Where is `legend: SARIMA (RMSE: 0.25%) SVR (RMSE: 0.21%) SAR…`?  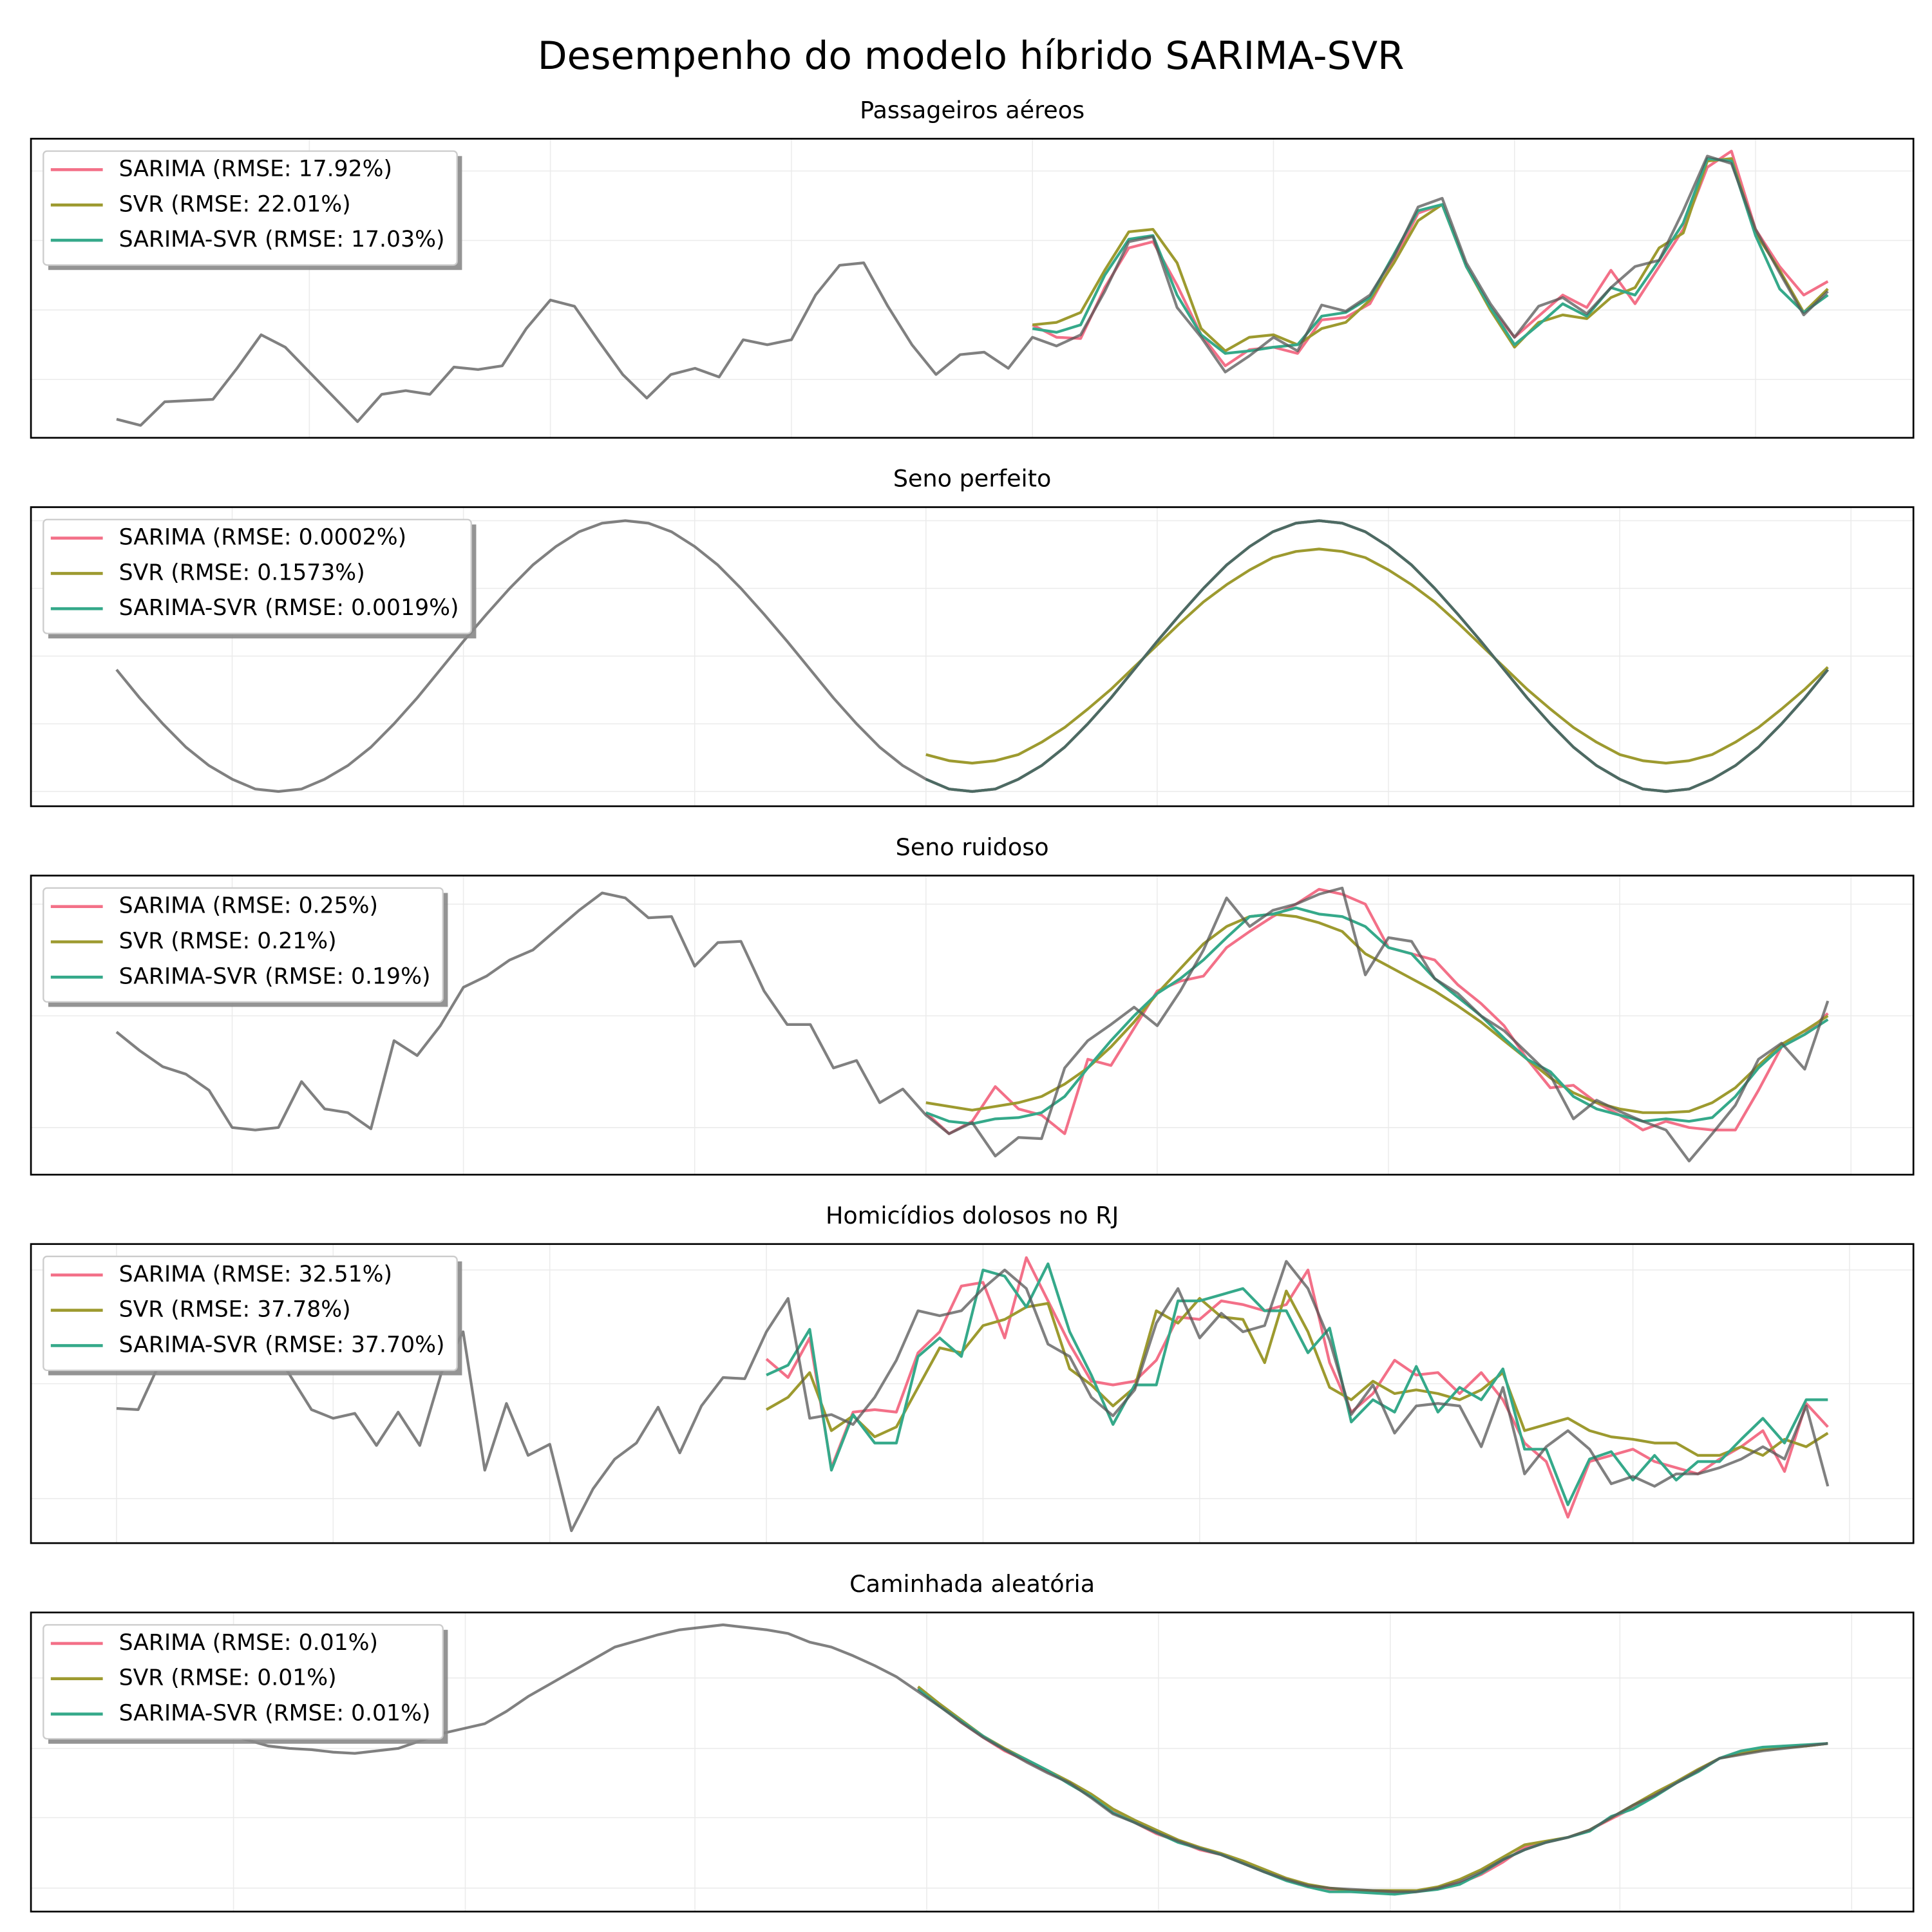 legend: SARIMA (RMSE: 0.25%) SVR (RMSE: 0.21%) SAR… is located at coordinates (246, 947).